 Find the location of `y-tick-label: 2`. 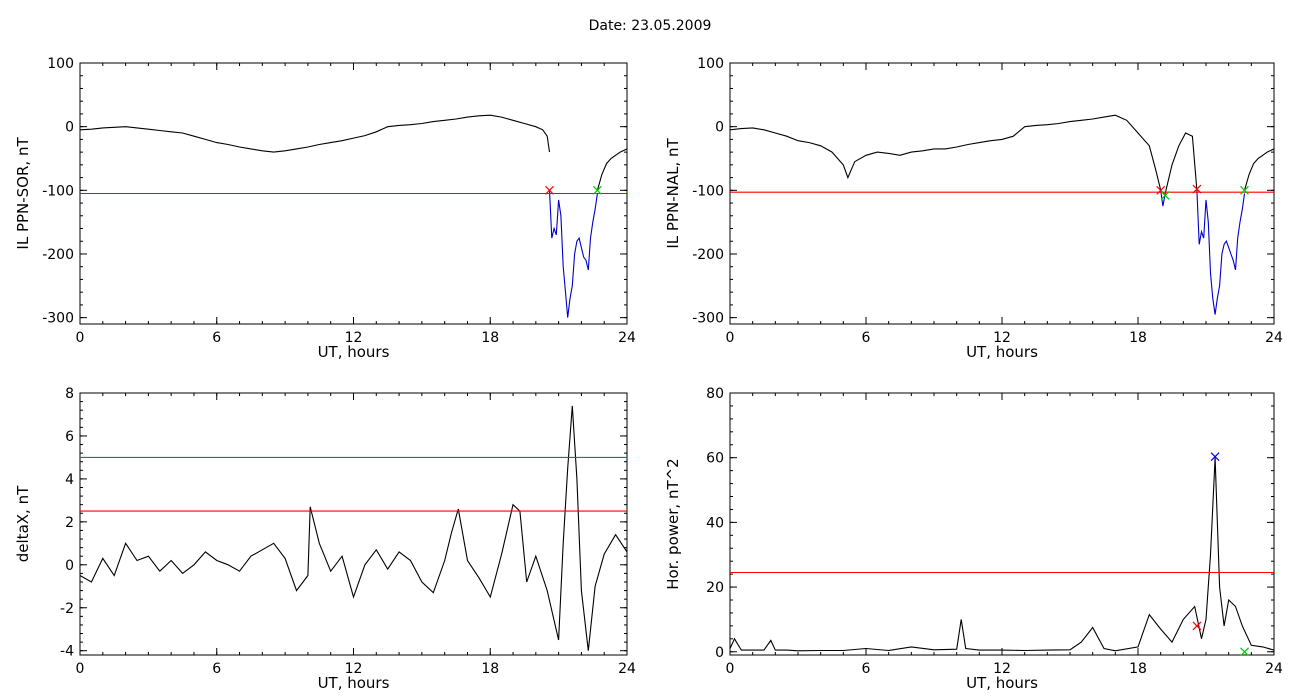

y-tick-label: 2 is located at coordinates (69, 523).